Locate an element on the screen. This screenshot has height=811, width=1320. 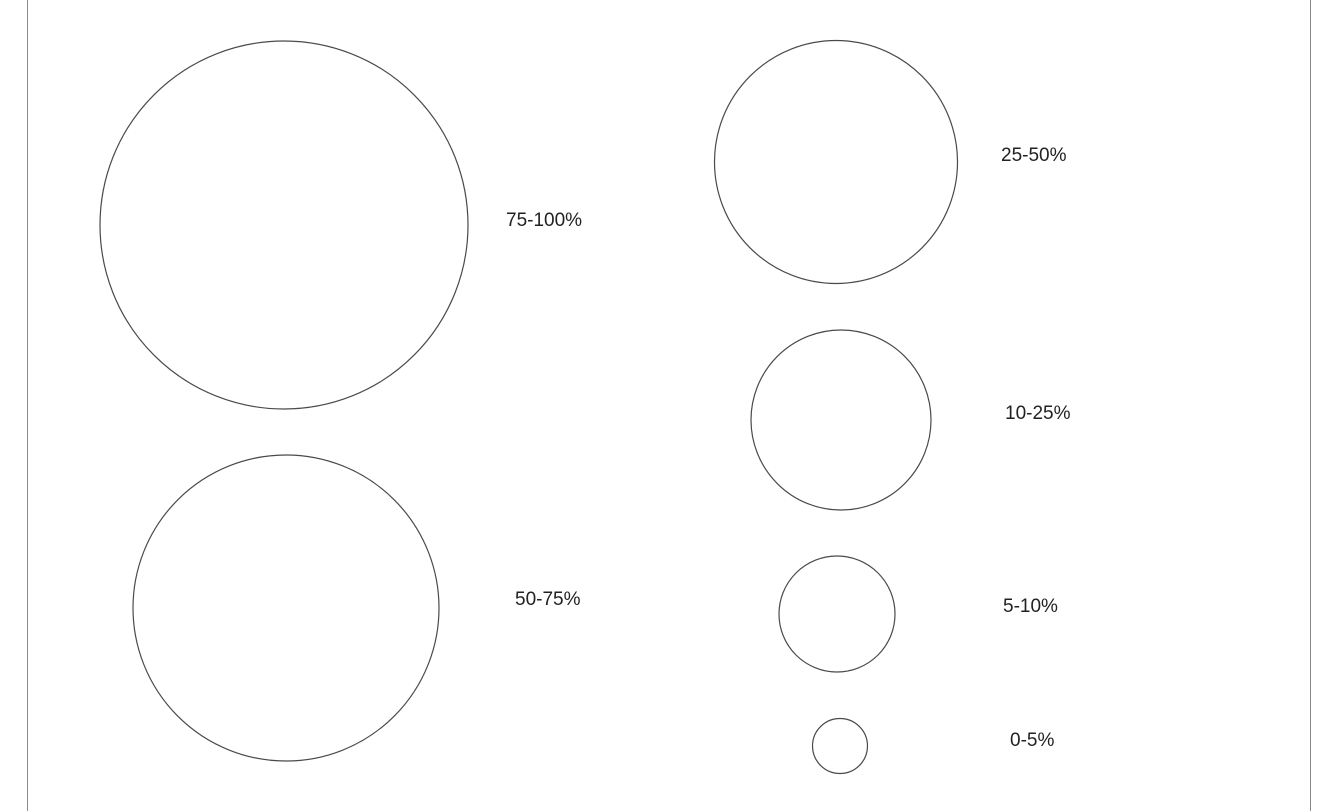
legend-item-5-10: 5-10% is located at coordinates (918, 614).